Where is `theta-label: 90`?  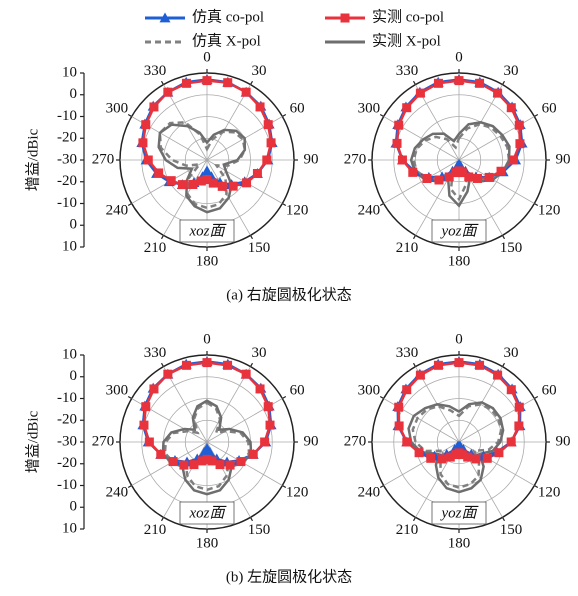
theta-label: 90 is located at coordinates (311, 159).